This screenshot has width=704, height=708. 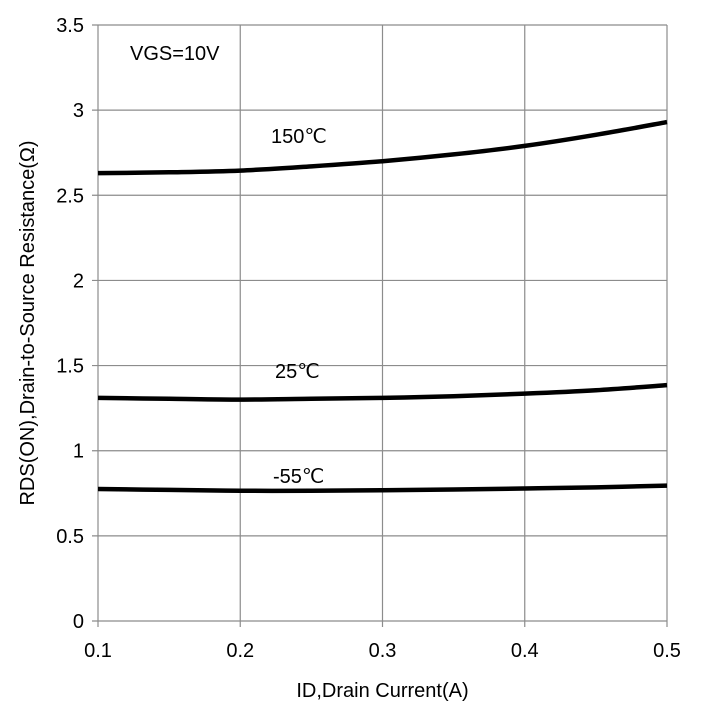 I want to click on x-tick-label: 0.4, so click(x=525, y=651).